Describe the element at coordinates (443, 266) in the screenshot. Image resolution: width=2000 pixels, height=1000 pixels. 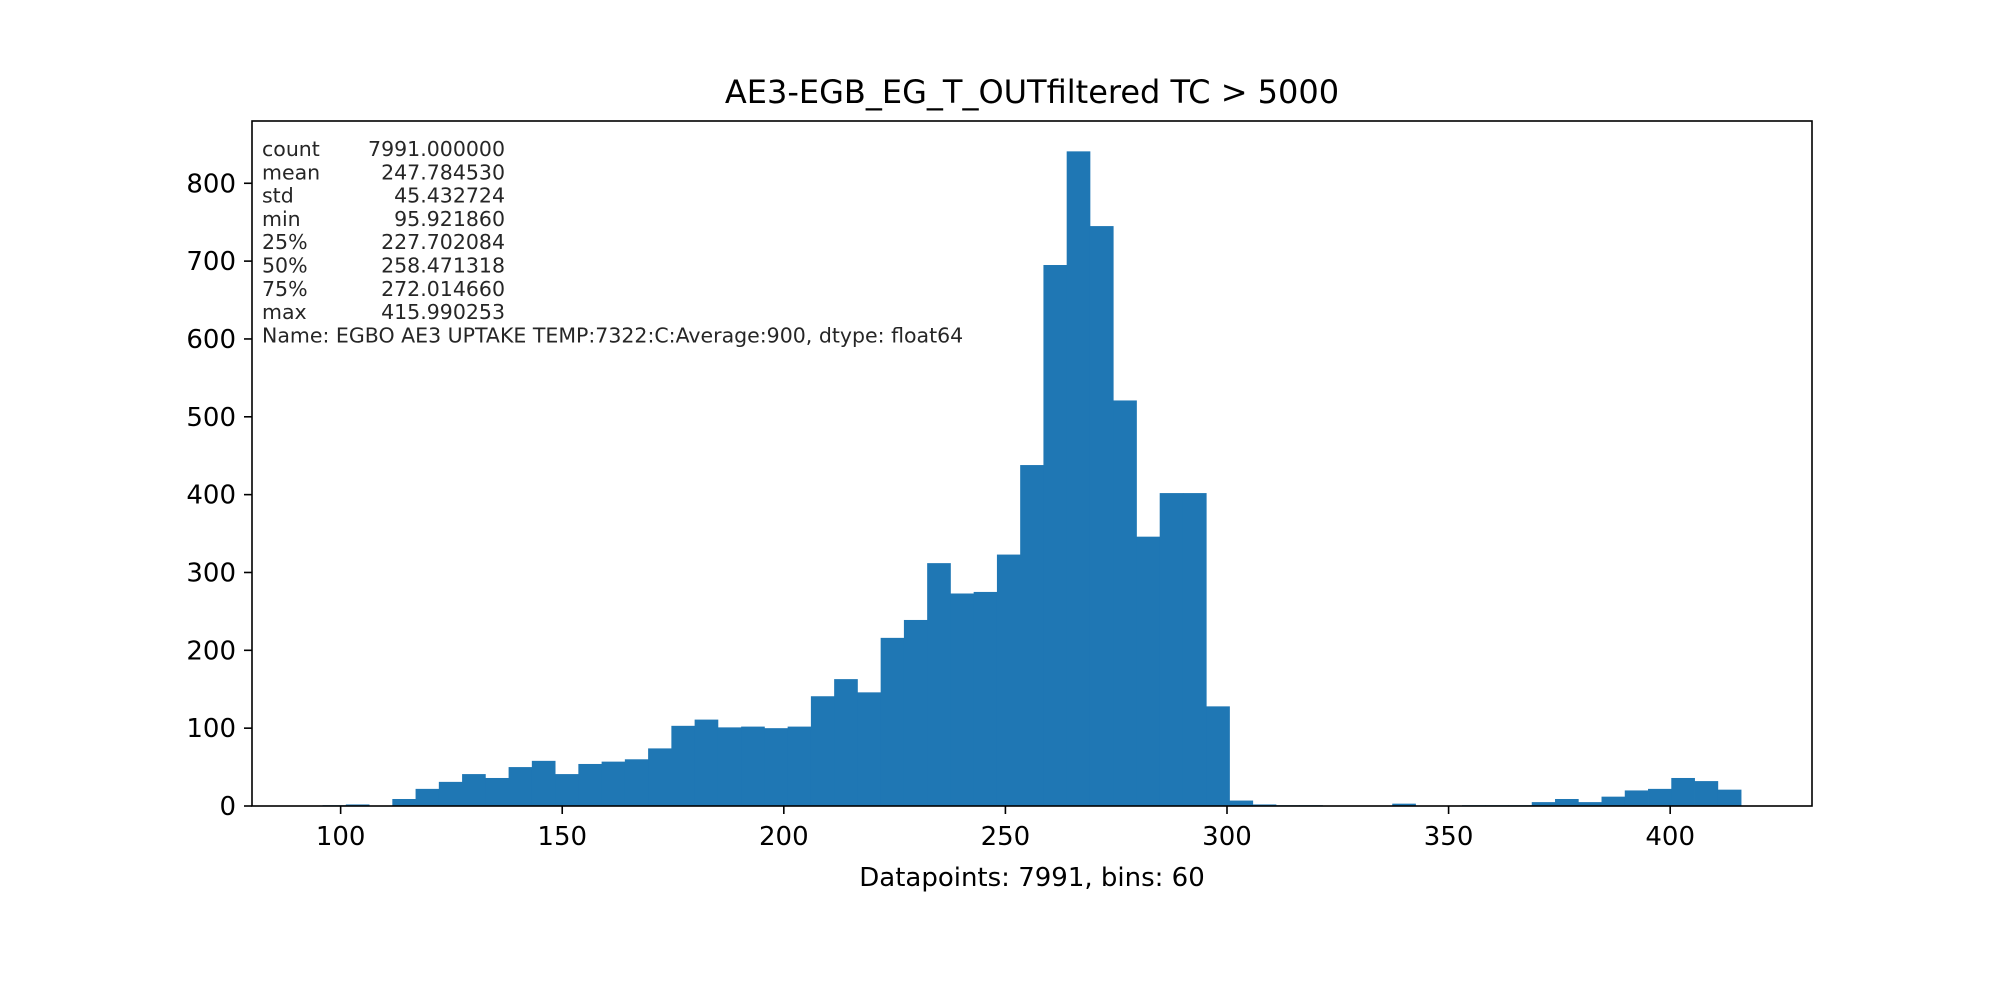
I see `stats-value: 258.471318` at that location.